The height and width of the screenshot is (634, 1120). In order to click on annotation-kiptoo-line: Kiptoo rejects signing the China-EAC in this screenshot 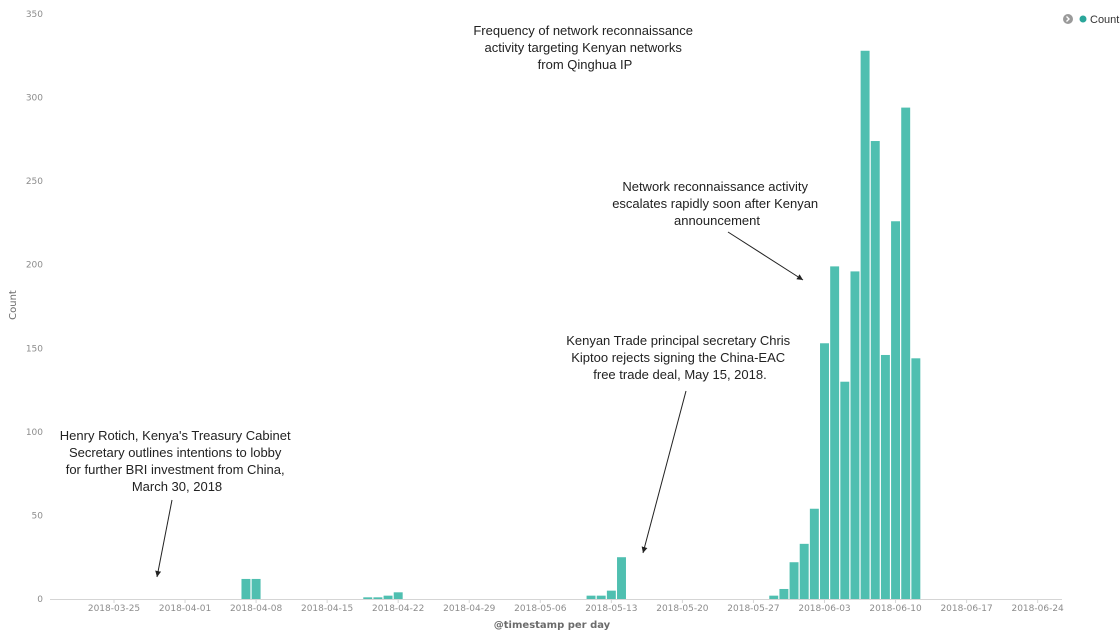, I will do `click(678, 357)`.